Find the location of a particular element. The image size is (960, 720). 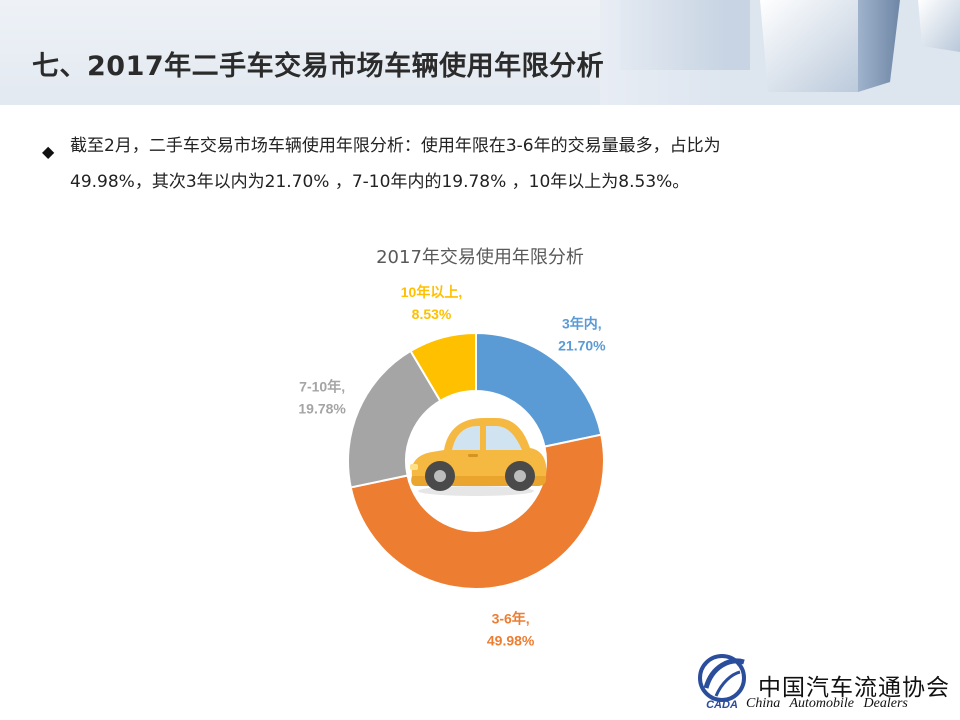

slice-label-0: 3年内, 21.70% is located at coordinates (582, 335).